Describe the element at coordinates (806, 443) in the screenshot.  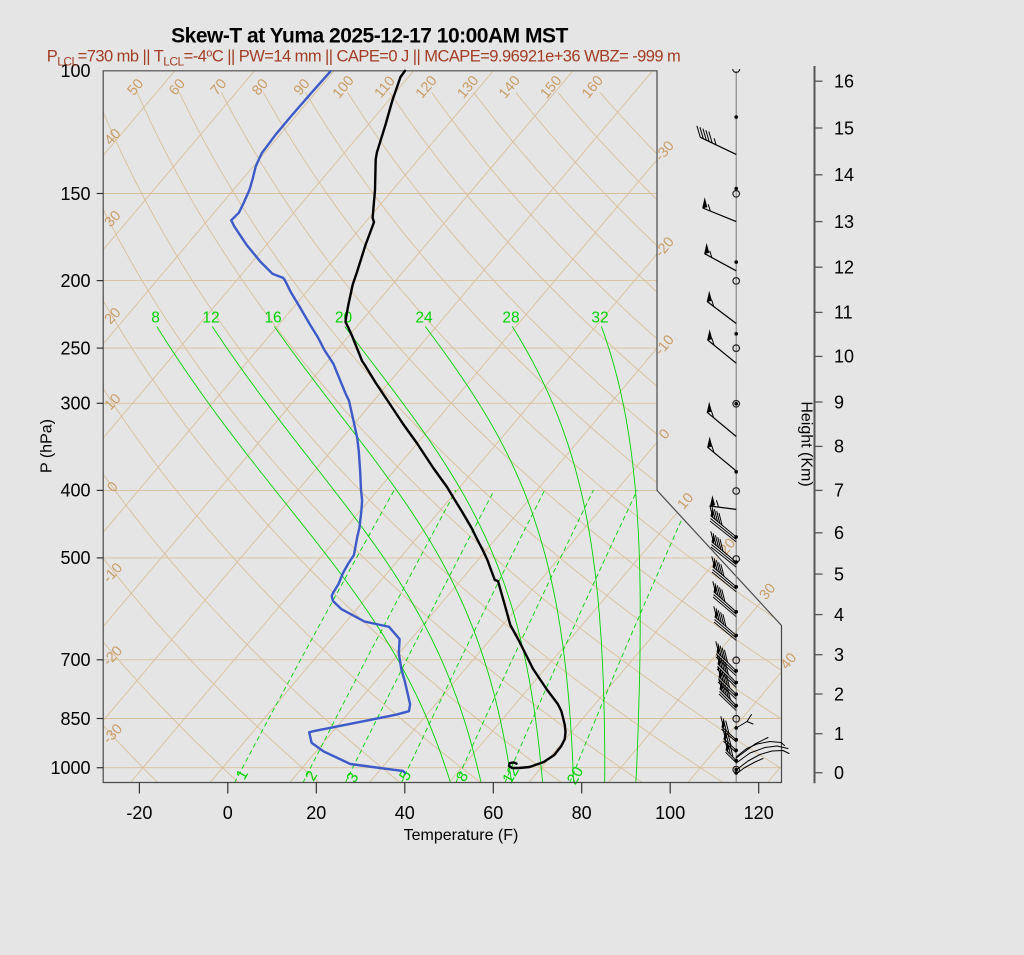
I see `svg-text: Height (Km)` at that location.